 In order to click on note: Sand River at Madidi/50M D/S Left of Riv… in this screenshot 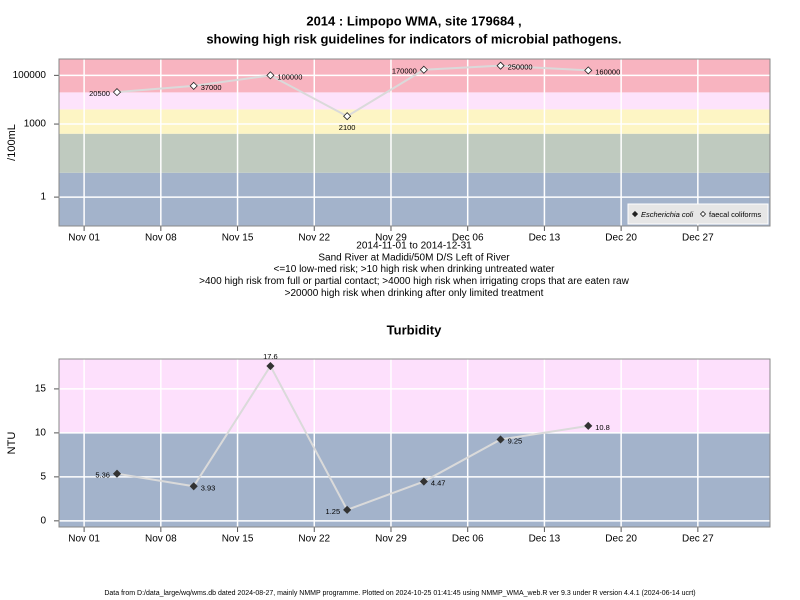, I will do `click(414, 257)`.